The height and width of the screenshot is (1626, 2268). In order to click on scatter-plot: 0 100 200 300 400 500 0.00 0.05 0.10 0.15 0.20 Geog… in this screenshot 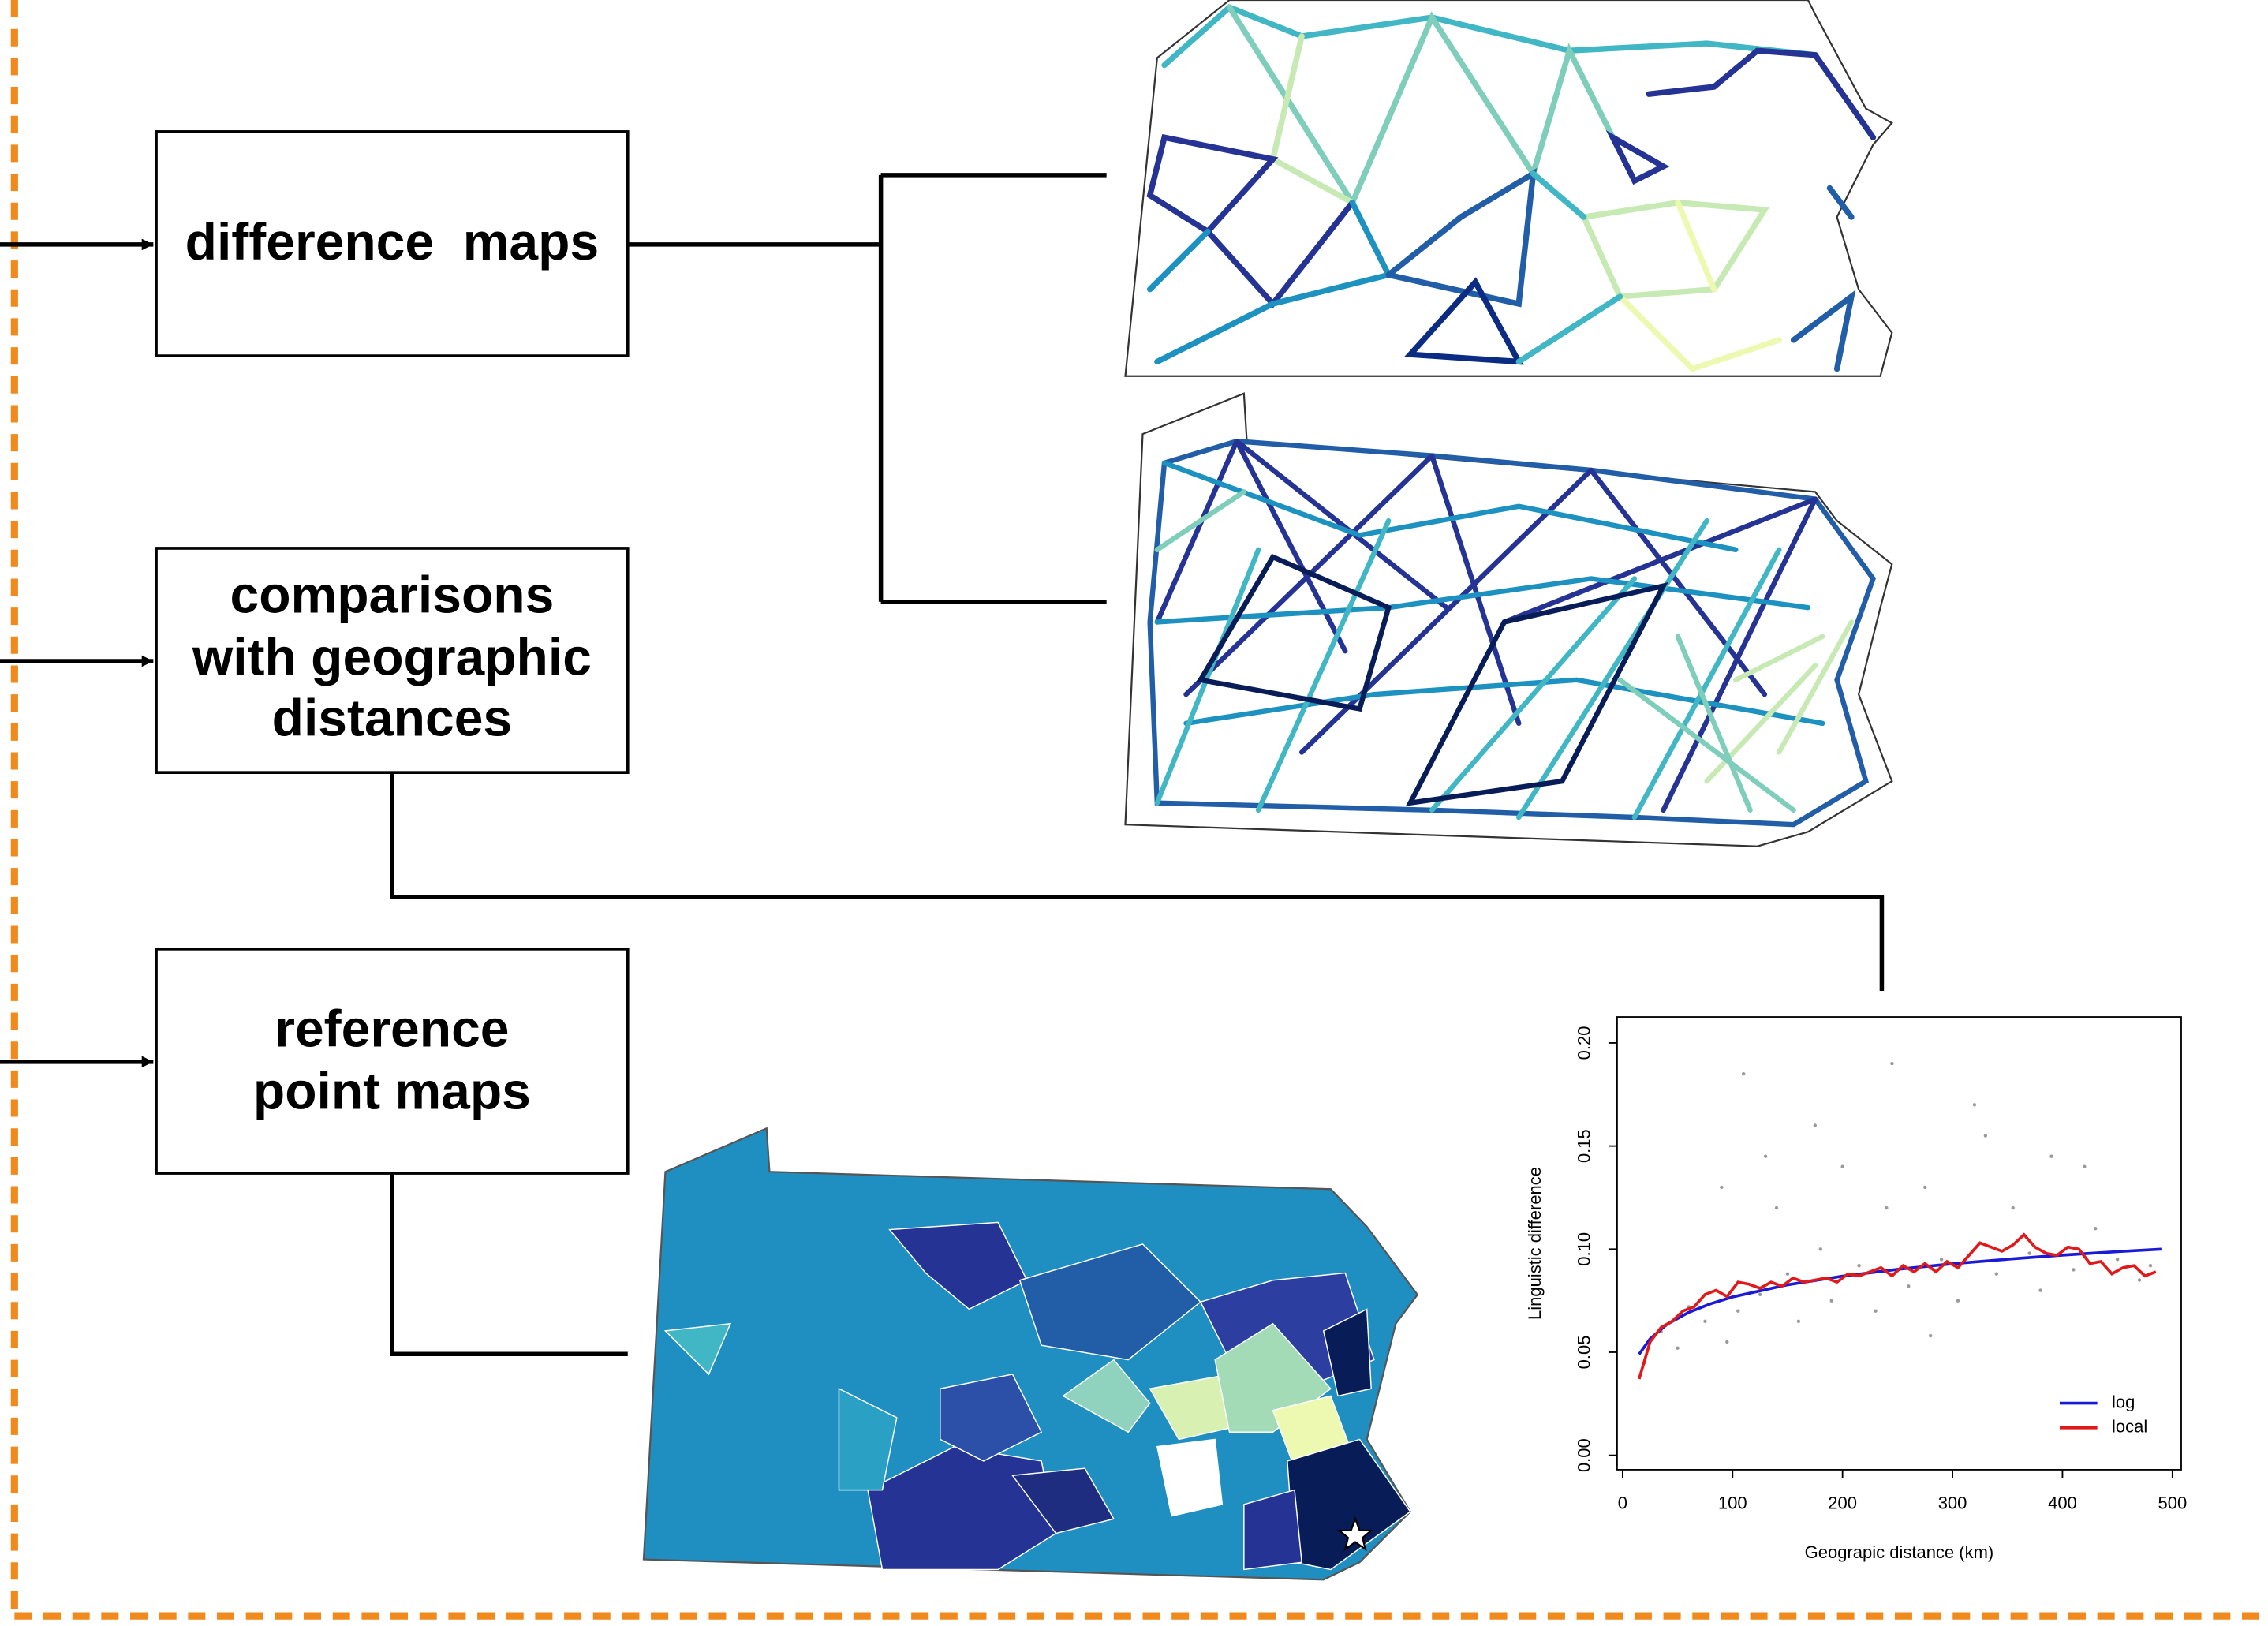, I will do `click(1856, 1295)`.